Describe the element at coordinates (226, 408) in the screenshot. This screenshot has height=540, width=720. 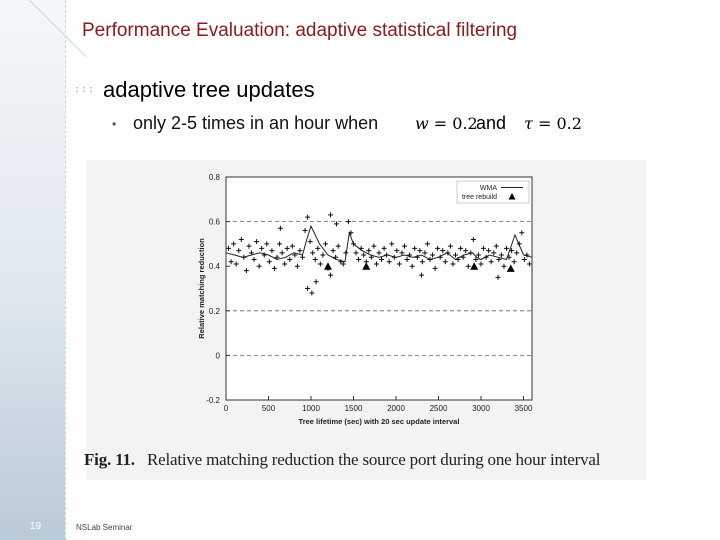
I see `x-tick-label: 0` at that location.